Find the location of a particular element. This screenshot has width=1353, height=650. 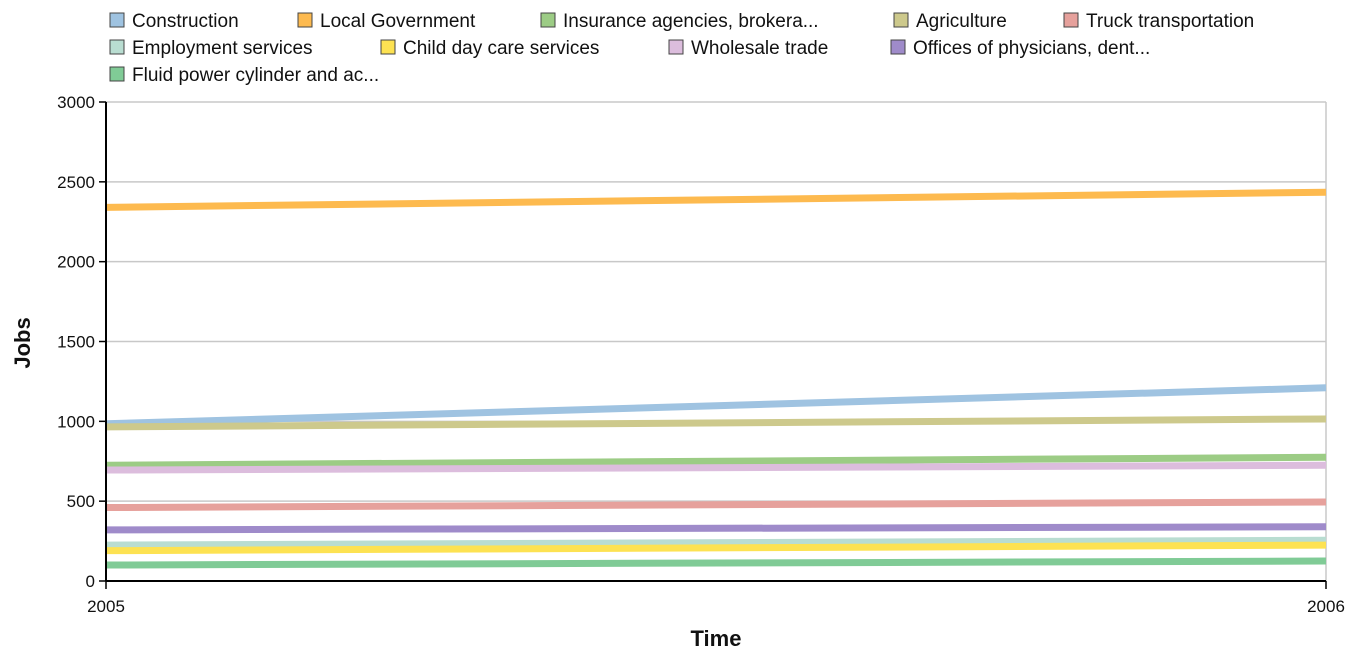

y-tick-label: 1500 is located at coordinates (76, 342).